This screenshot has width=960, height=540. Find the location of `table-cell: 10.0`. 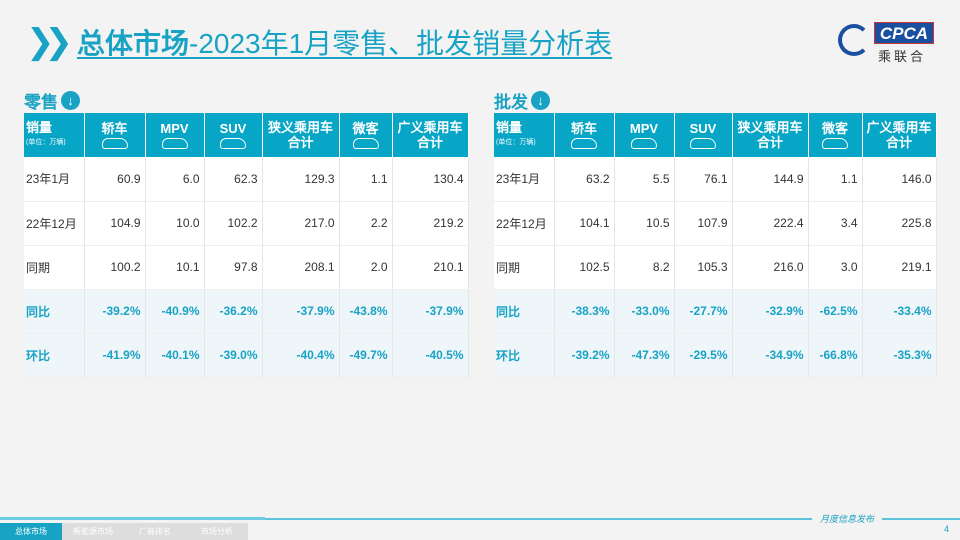

table-cell: 10.0 is located at coordinates (175, 223).